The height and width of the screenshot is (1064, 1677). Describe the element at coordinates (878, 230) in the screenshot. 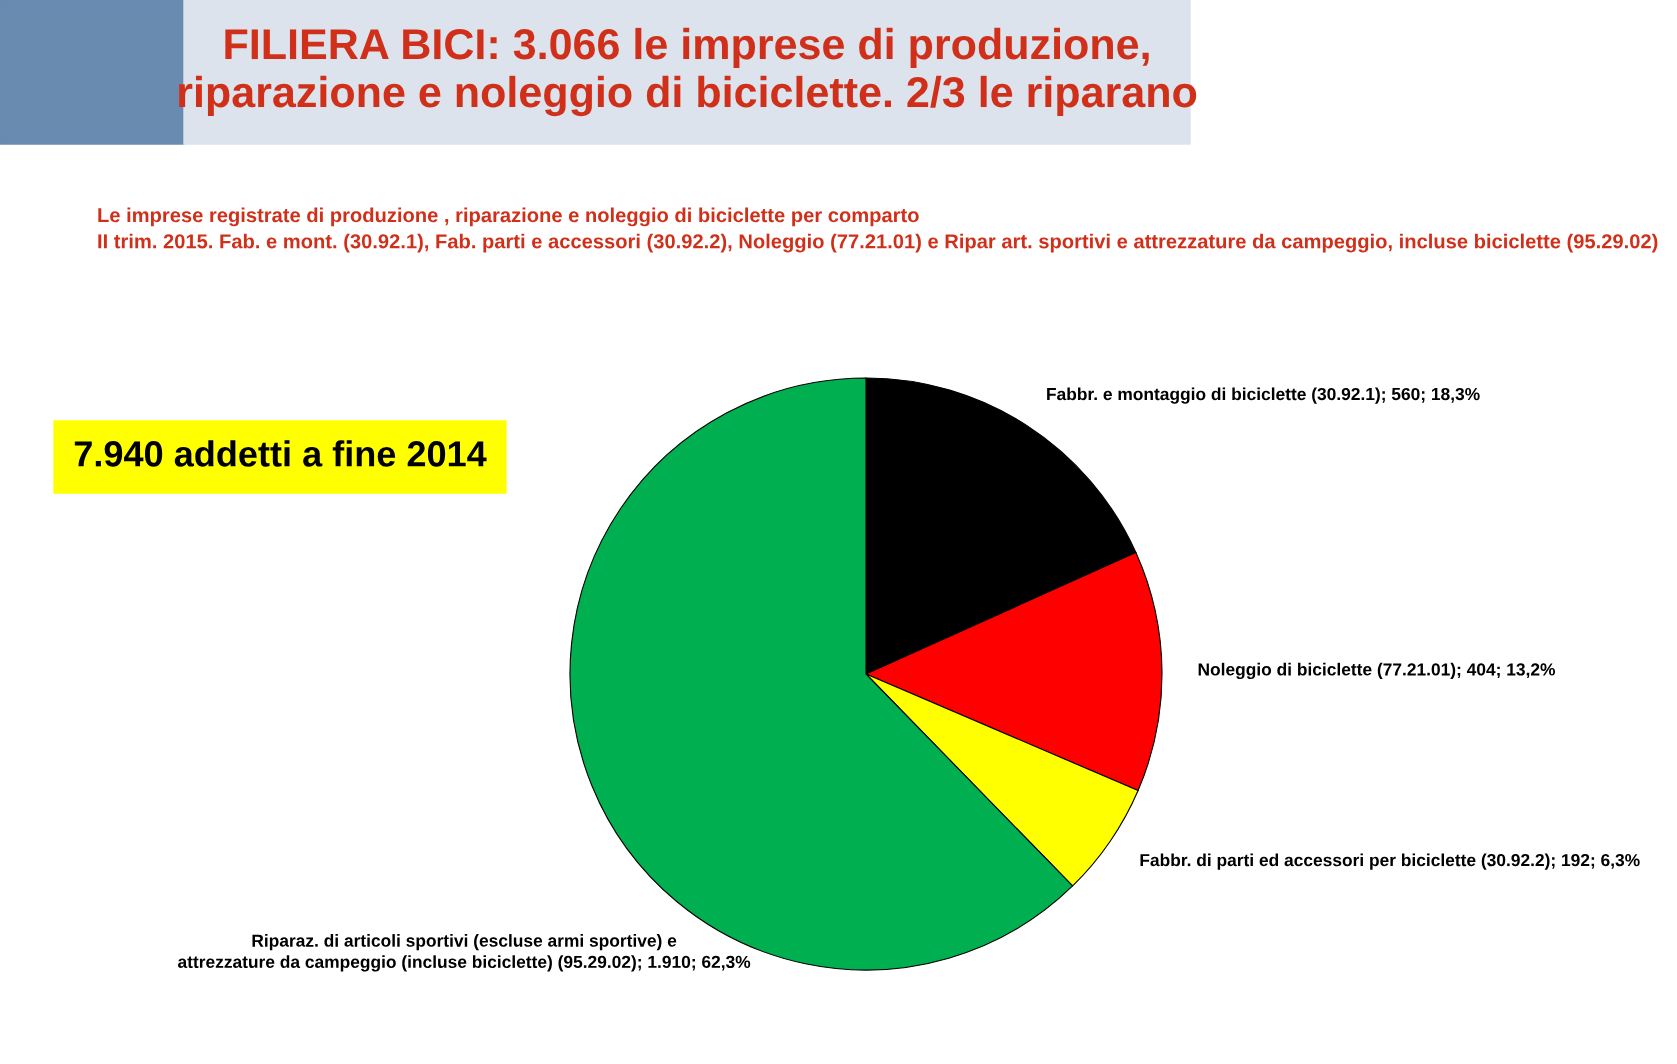

I see `chart-subtitle: Le imprese registrate di produzione , riparazione e noleggio di biciclette per comparto II trim. 2015. Fab. e mont. (30.92.1), Fab. parti e accessori (30.92.2), Noleggio (77.21.01) e Ripar art. sportivi e attrezzature da campeggio, incluse biciclette (95.29.02)` at that location.